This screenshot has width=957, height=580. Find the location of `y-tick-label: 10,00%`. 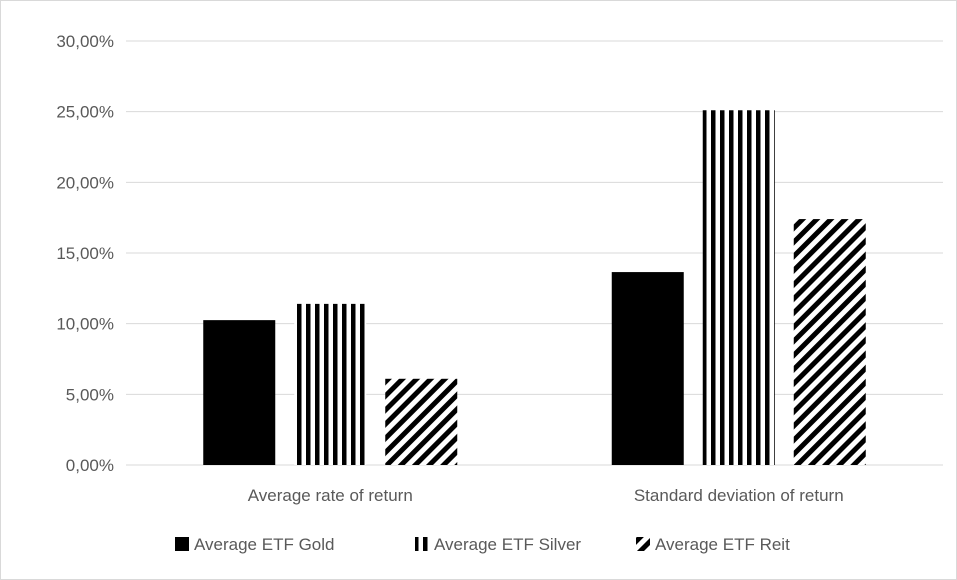

y-tick-label: 10,00% is located at coordinates (85, 324).